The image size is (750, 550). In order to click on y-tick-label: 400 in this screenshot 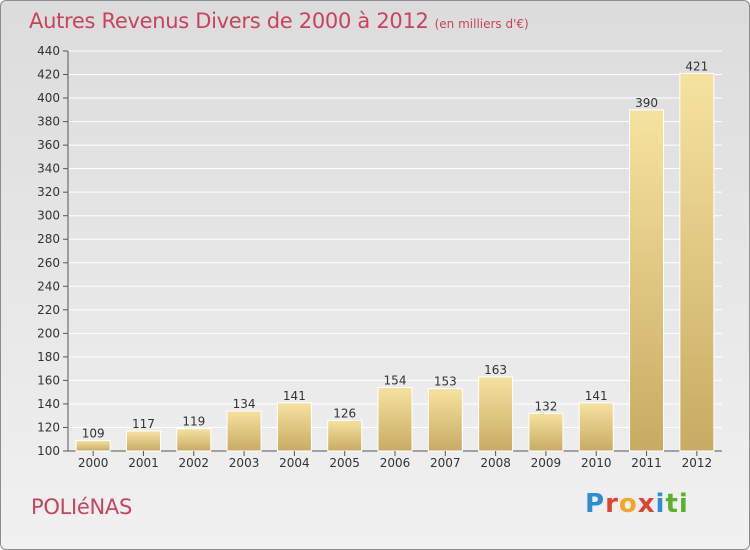, I will do `click(48, 98)`.